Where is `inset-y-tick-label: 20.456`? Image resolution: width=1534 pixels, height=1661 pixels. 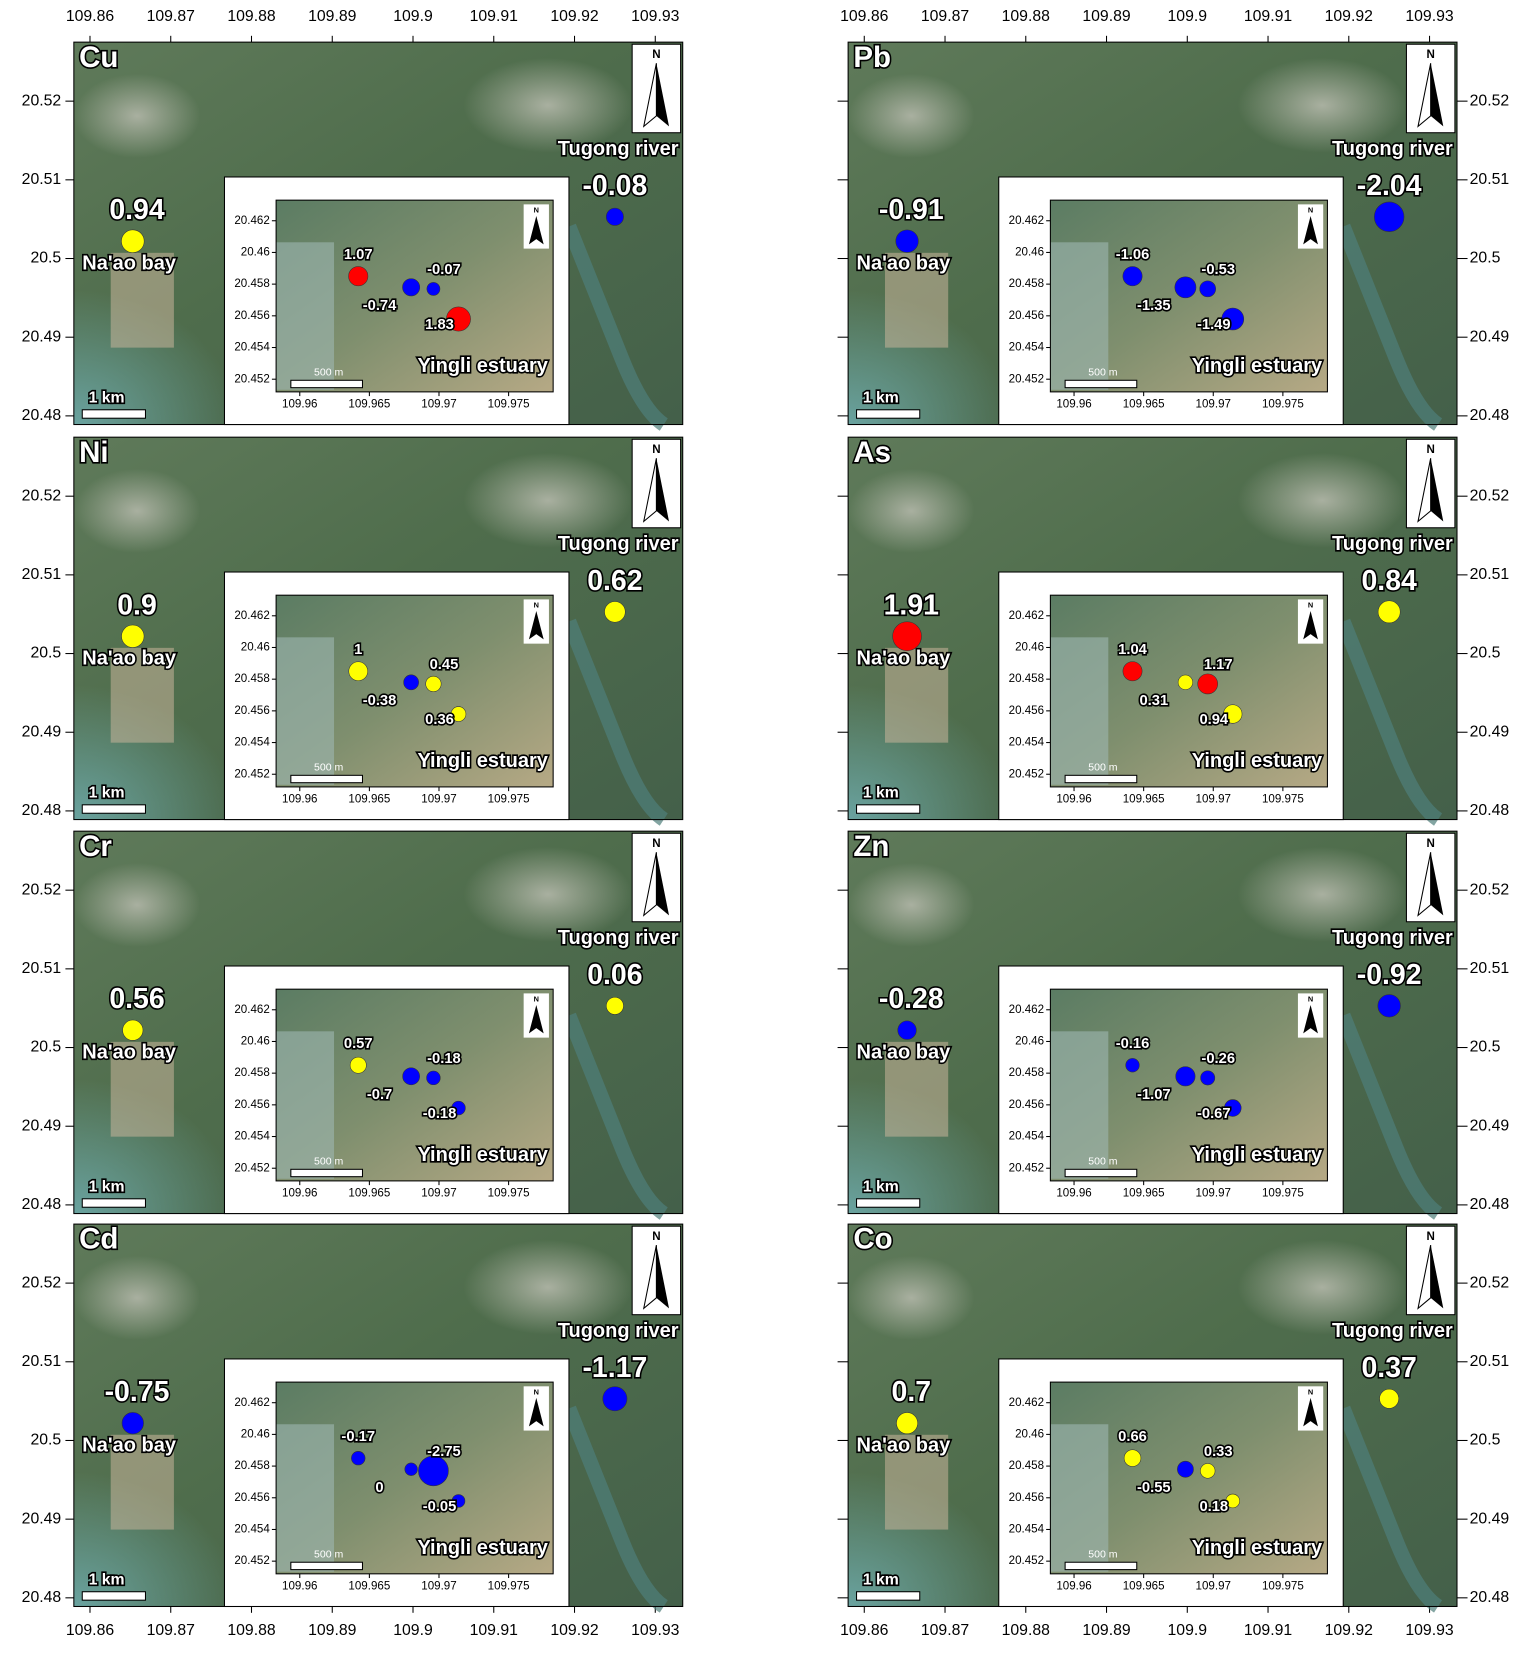 inset-y-tick-label: 20.456 is located at coordinates (251, 316).